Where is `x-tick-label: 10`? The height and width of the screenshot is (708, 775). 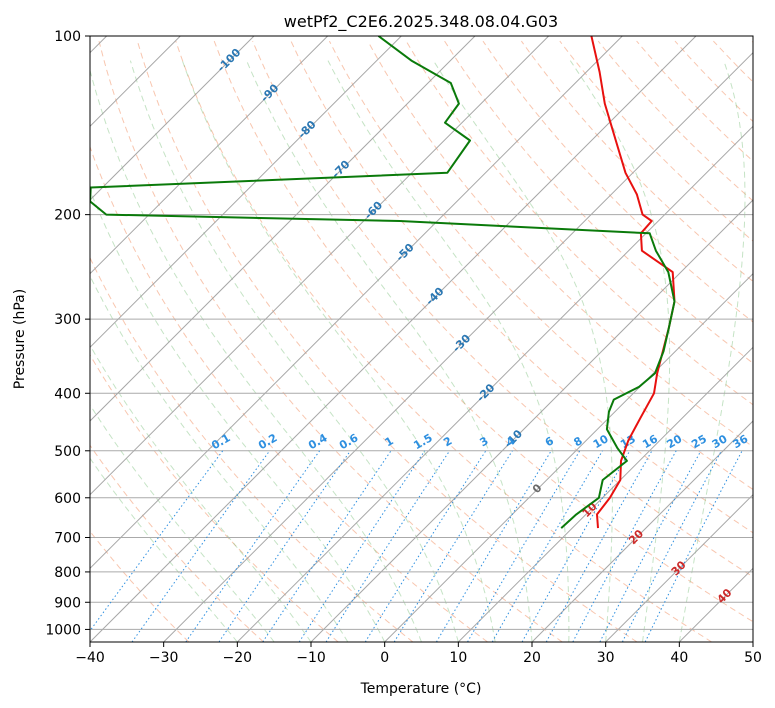 x-tick-label: 10 is located at coordinates (458, 658).